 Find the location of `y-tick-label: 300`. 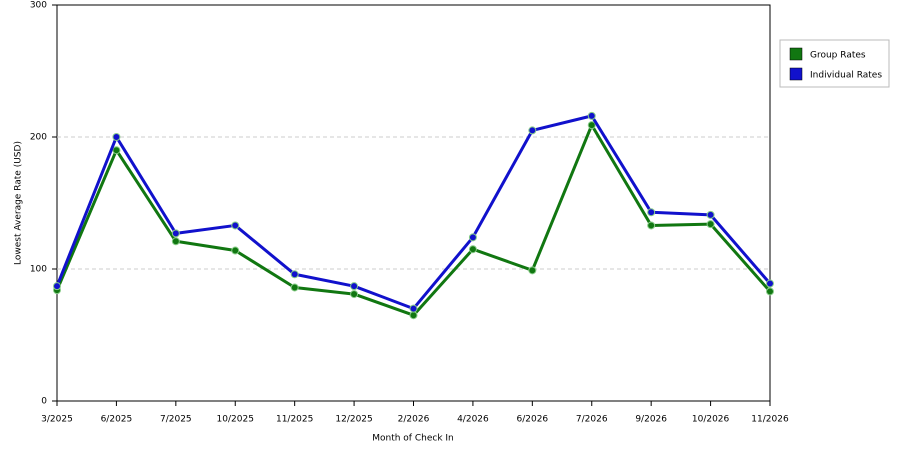

y-tick-label: 300 is located at coordinates (38, 6).